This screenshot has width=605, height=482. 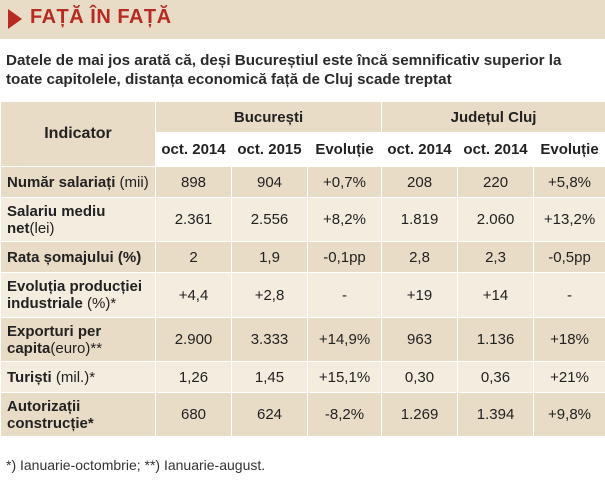 What do you see at coordinates (269, 219) in the screenshot?
I see `table-cell: 2.556` at bounding box center [269, 219].